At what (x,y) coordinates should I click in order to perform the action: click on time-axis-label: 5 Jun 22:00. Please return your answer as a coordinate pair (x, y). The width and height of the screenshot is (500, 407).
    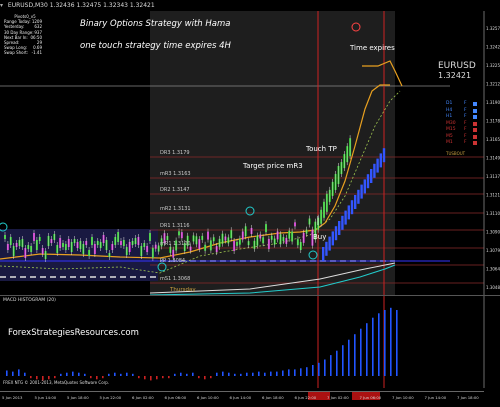
    Looking at the image, I should click on (111, 397).